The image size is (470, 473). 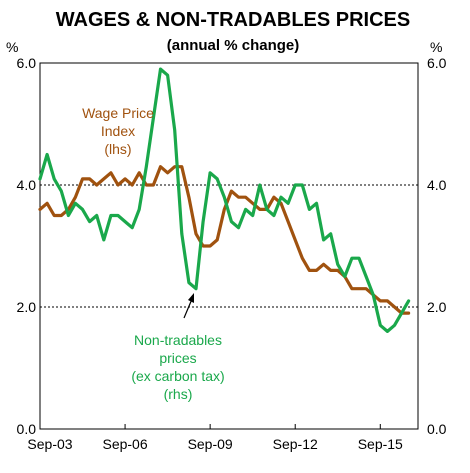 I want to click on y-tick-left-0: 0.0, so click(x=27, y=429).